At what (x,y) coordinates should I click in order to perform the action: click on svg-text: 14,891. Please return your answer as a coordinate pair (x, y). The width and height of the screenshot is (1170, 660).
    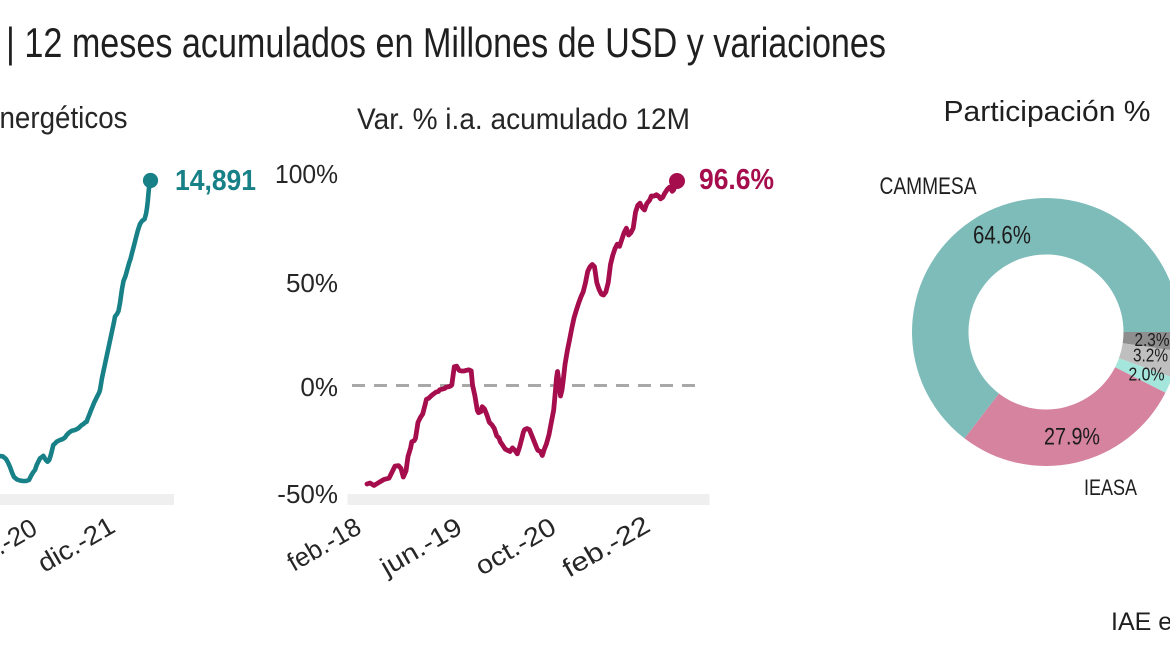
    Looking at the image, I should click on (215, 181).